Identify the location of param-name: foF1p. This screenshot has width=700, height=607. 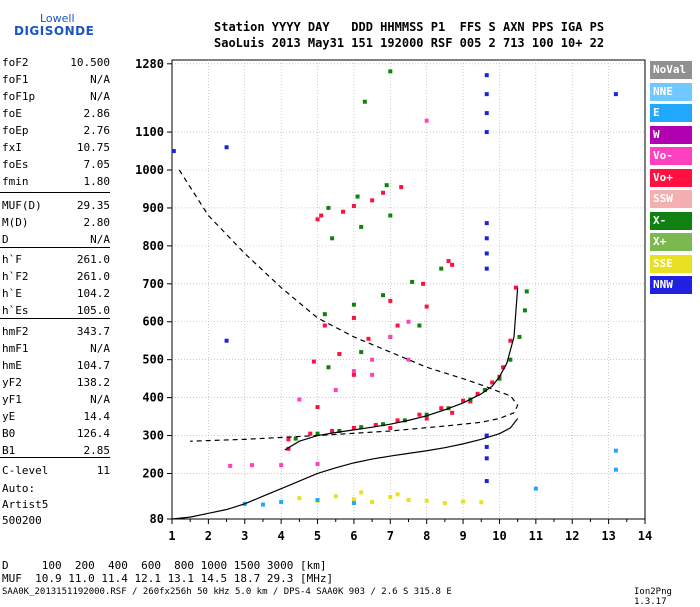
(19, 96).